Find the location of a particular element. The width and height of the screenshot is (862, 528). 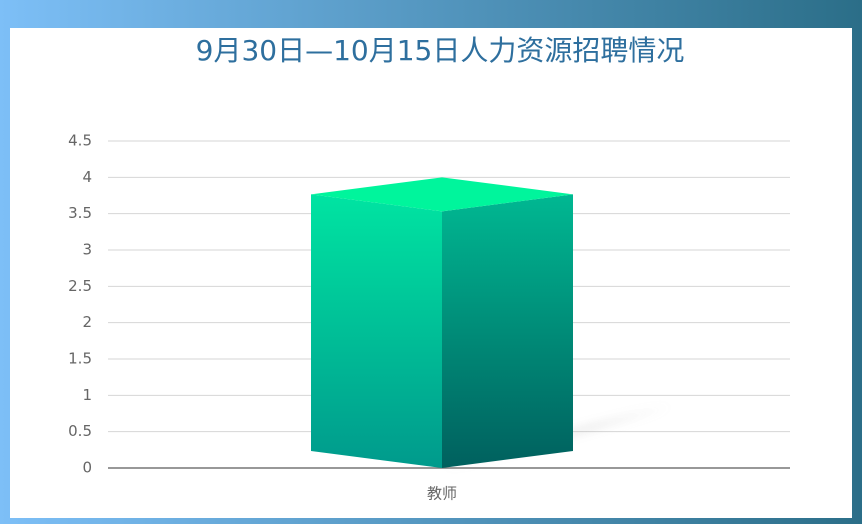

bar-face-right is located at coordinates (507, 331).